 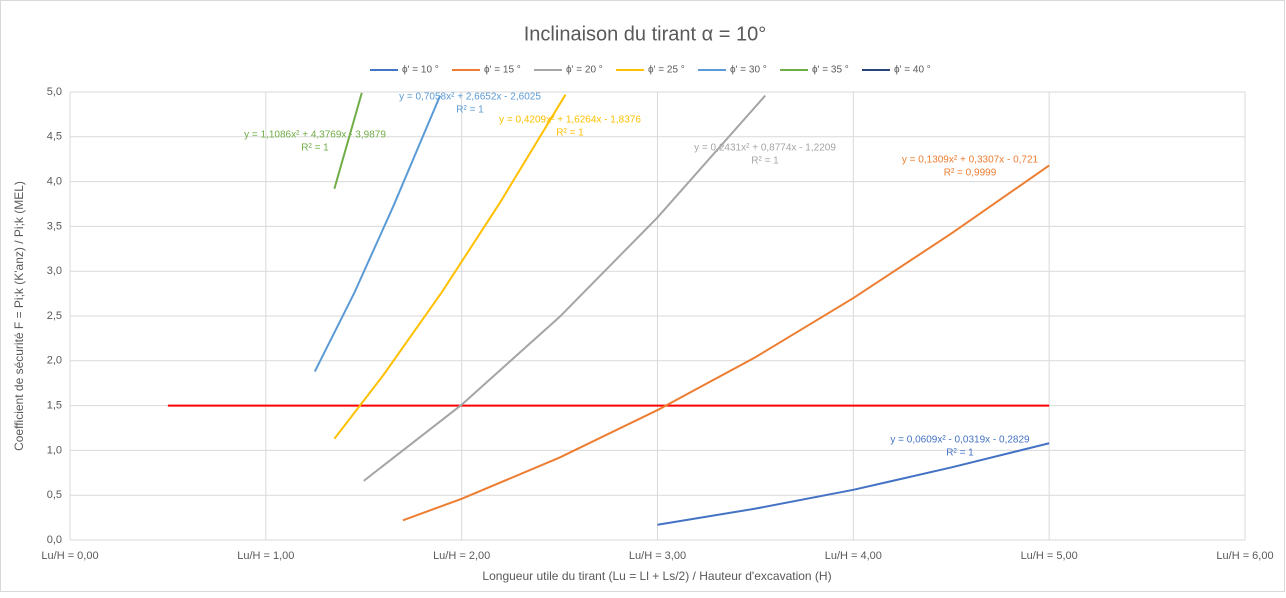 I want to click on y-tick-label: 0,0, so click(x=54, y=540).